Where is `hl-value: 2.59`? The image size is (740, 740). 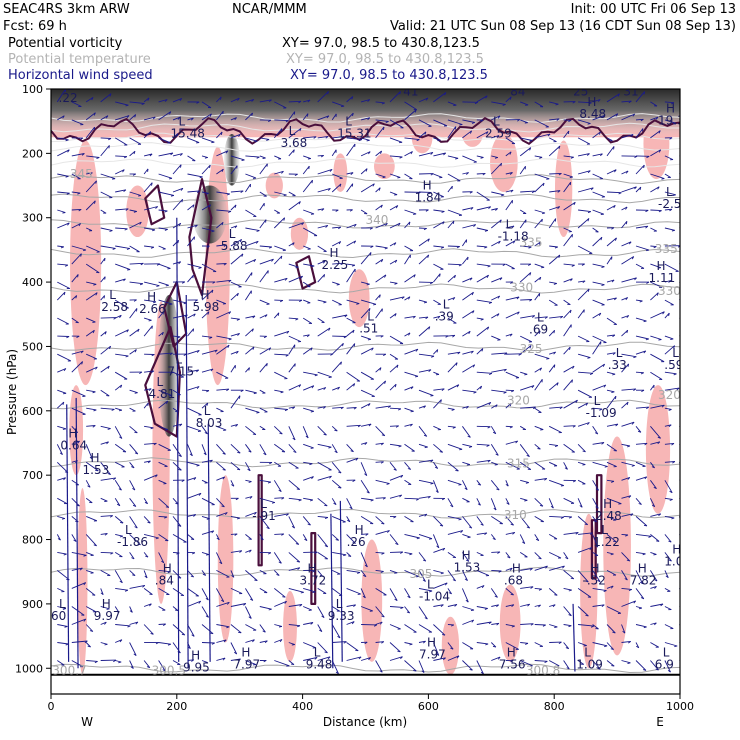 hl-value: 2.59 is located at coordinates (498, 133).